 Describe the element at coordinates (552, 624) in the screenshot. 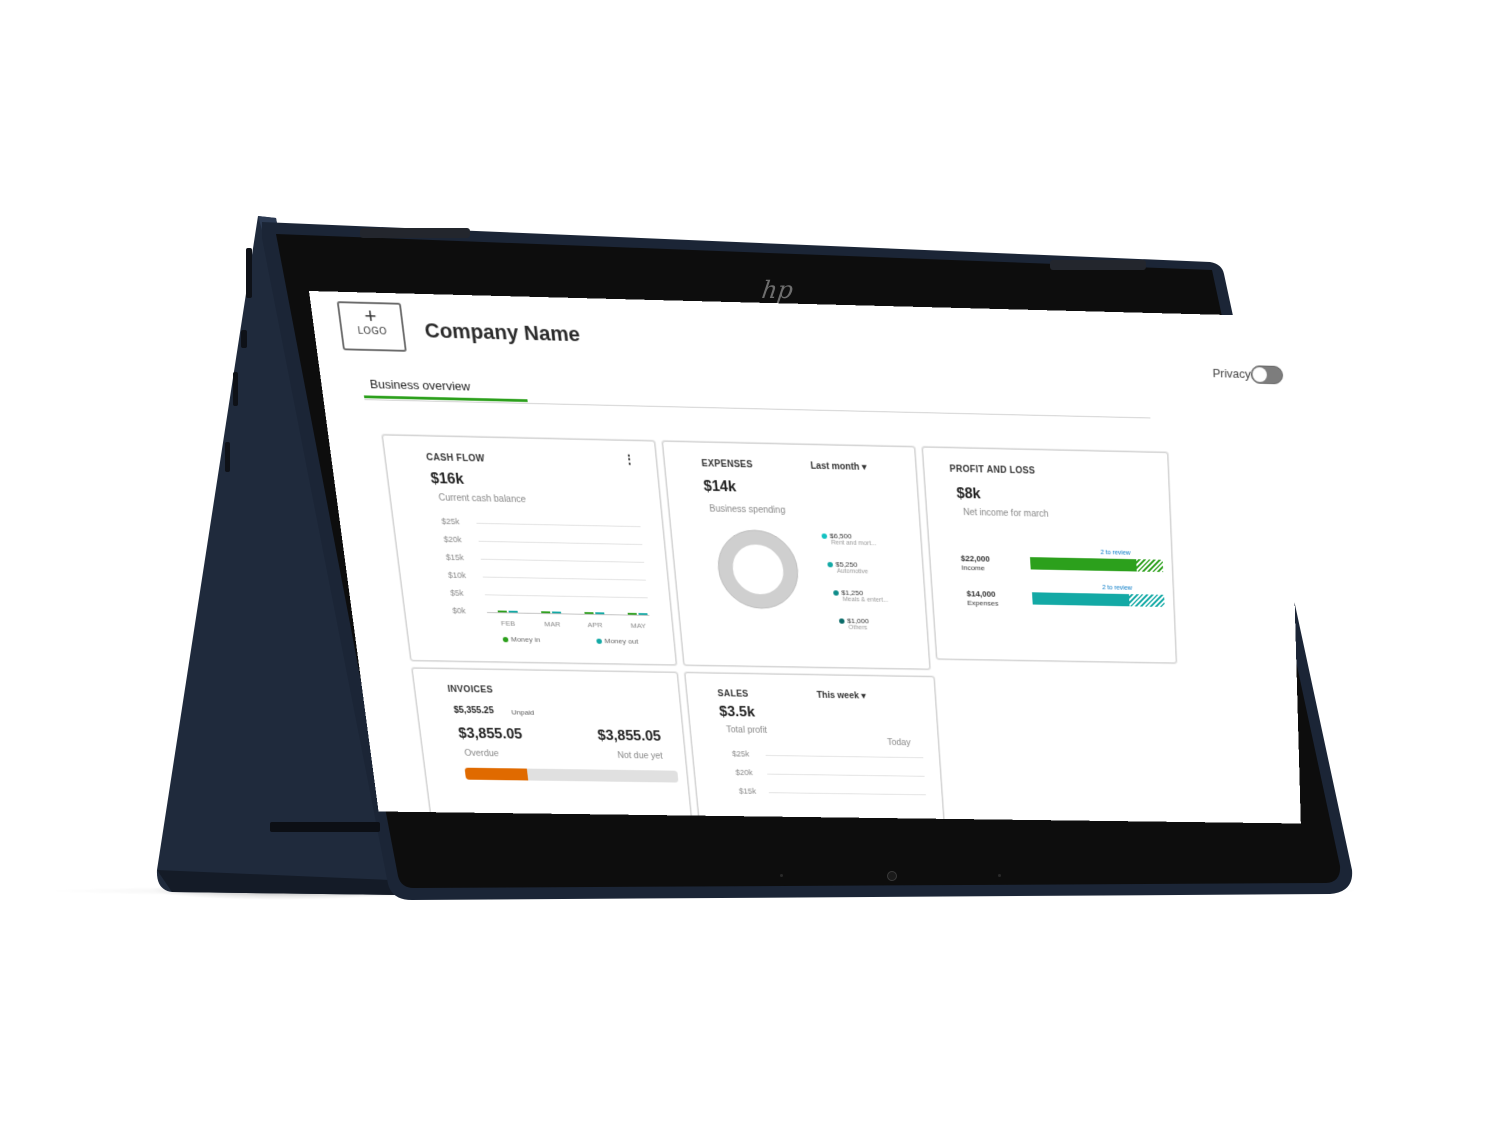

I see `x-tick: MAR` at that location.